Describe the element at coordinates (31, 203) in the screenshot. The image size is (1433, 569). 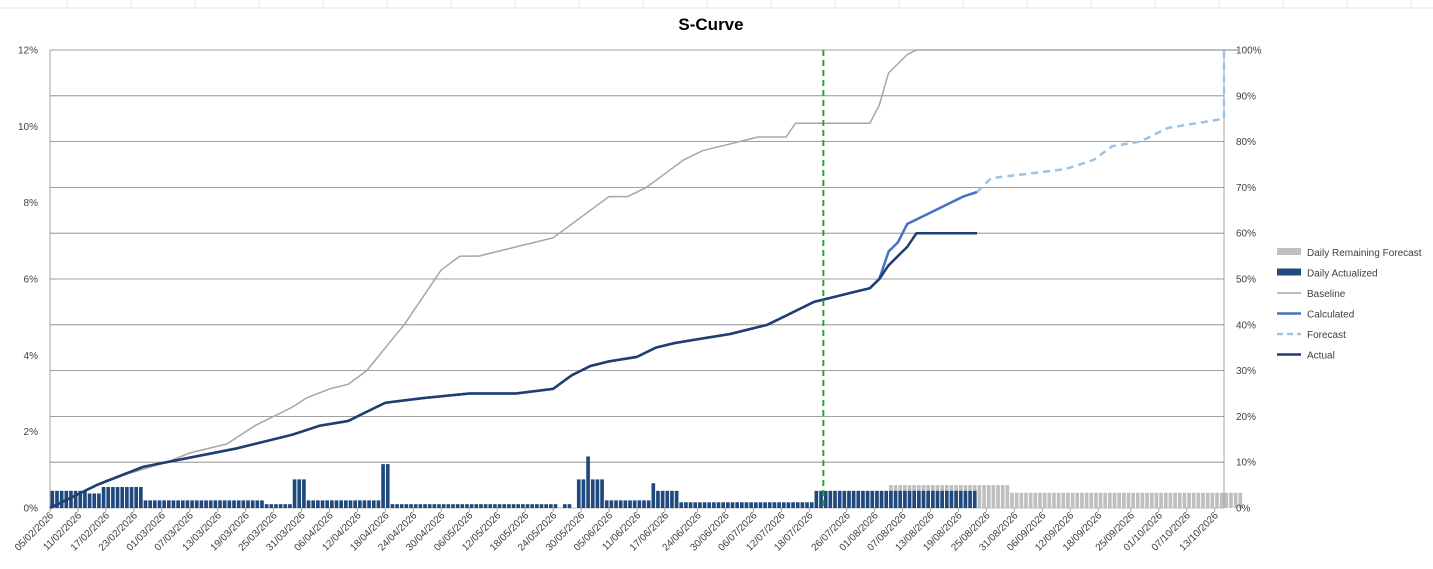
I see `left-tick-label: 8%` at that location.